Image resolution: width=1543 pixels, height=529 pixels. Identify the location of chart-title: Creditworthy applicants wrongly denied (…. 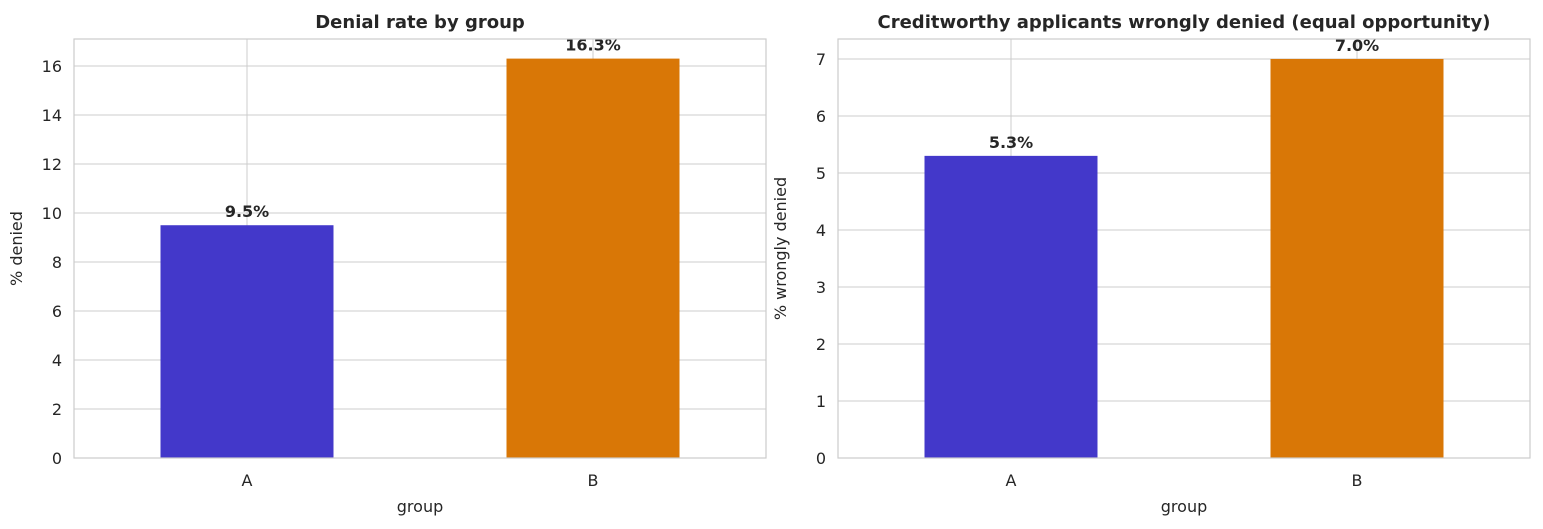
(1184, 22).